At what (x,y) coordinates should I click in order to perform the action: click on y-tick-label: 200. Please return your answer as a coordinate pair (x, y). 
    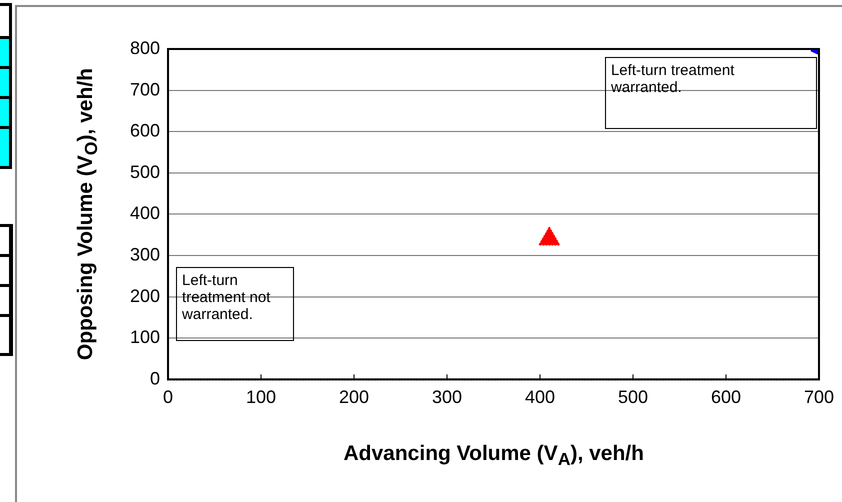
    Looking at the image, I should click on (145, 296).